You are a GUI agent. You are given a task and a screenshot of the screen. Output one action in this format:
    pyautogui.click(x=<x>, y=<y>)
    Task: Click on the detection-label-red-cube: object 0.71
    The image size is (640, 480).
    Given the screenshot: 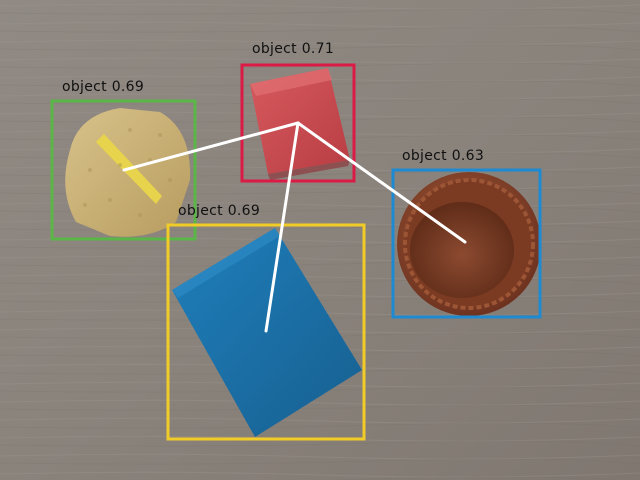 What is the action you would take?
    pyautogui.click(x=293, y=49)
    